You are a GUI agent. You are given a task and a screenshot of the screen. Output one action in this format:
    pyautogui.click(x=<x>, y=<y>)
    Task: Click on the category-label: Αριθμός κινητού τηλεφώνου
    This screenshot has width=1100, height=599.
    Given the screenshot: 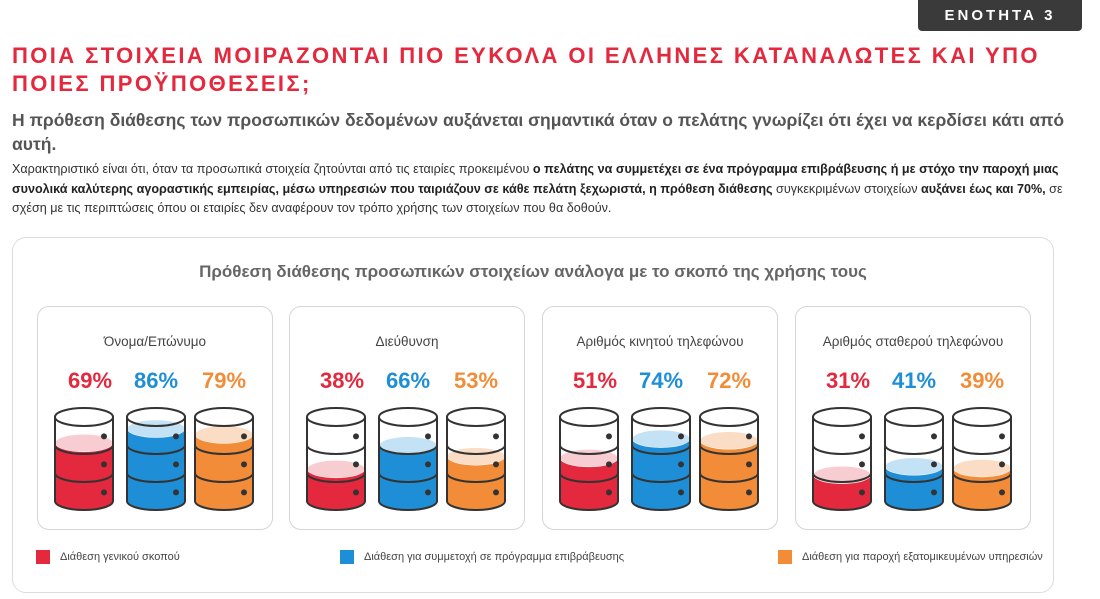 What is the action you would take?
    pyautogui.click(x=660, y=341)
    